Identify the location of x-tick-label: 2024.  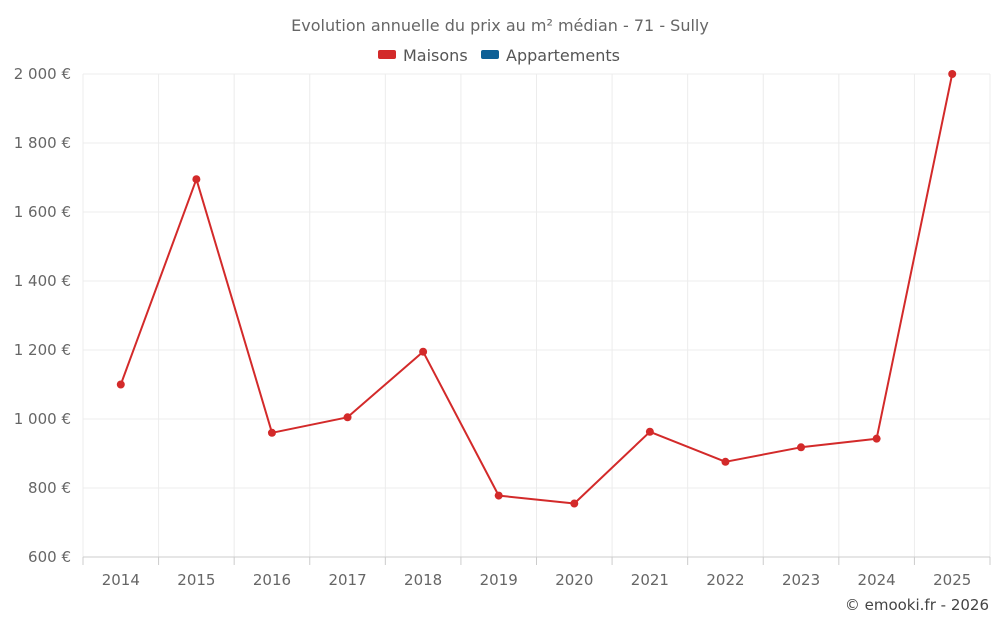
(877, 580).